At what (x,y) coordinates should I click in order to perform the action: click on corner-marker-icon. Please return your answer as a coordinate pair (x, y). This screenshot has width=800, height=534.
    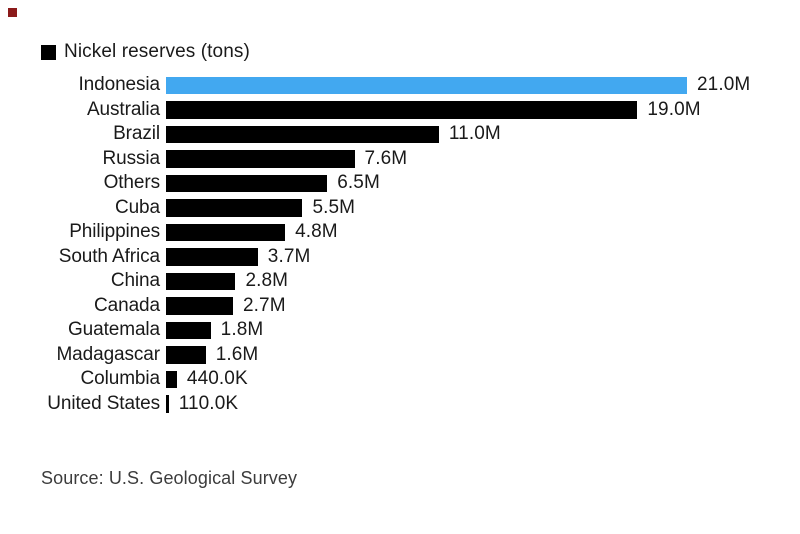
    Looking at the image, I should click on (12, 12).